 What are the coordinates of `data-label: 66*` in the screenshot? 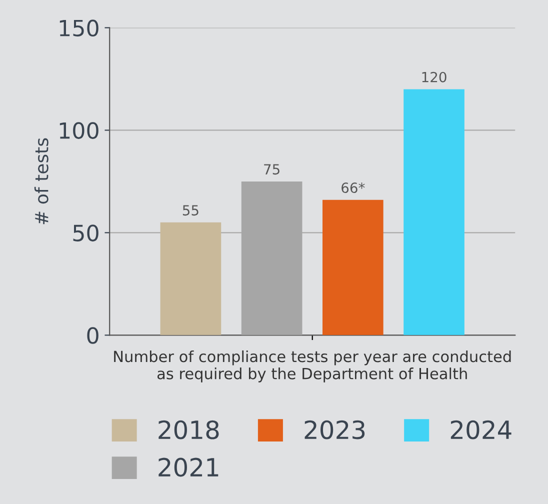 It's located at (353, 188).